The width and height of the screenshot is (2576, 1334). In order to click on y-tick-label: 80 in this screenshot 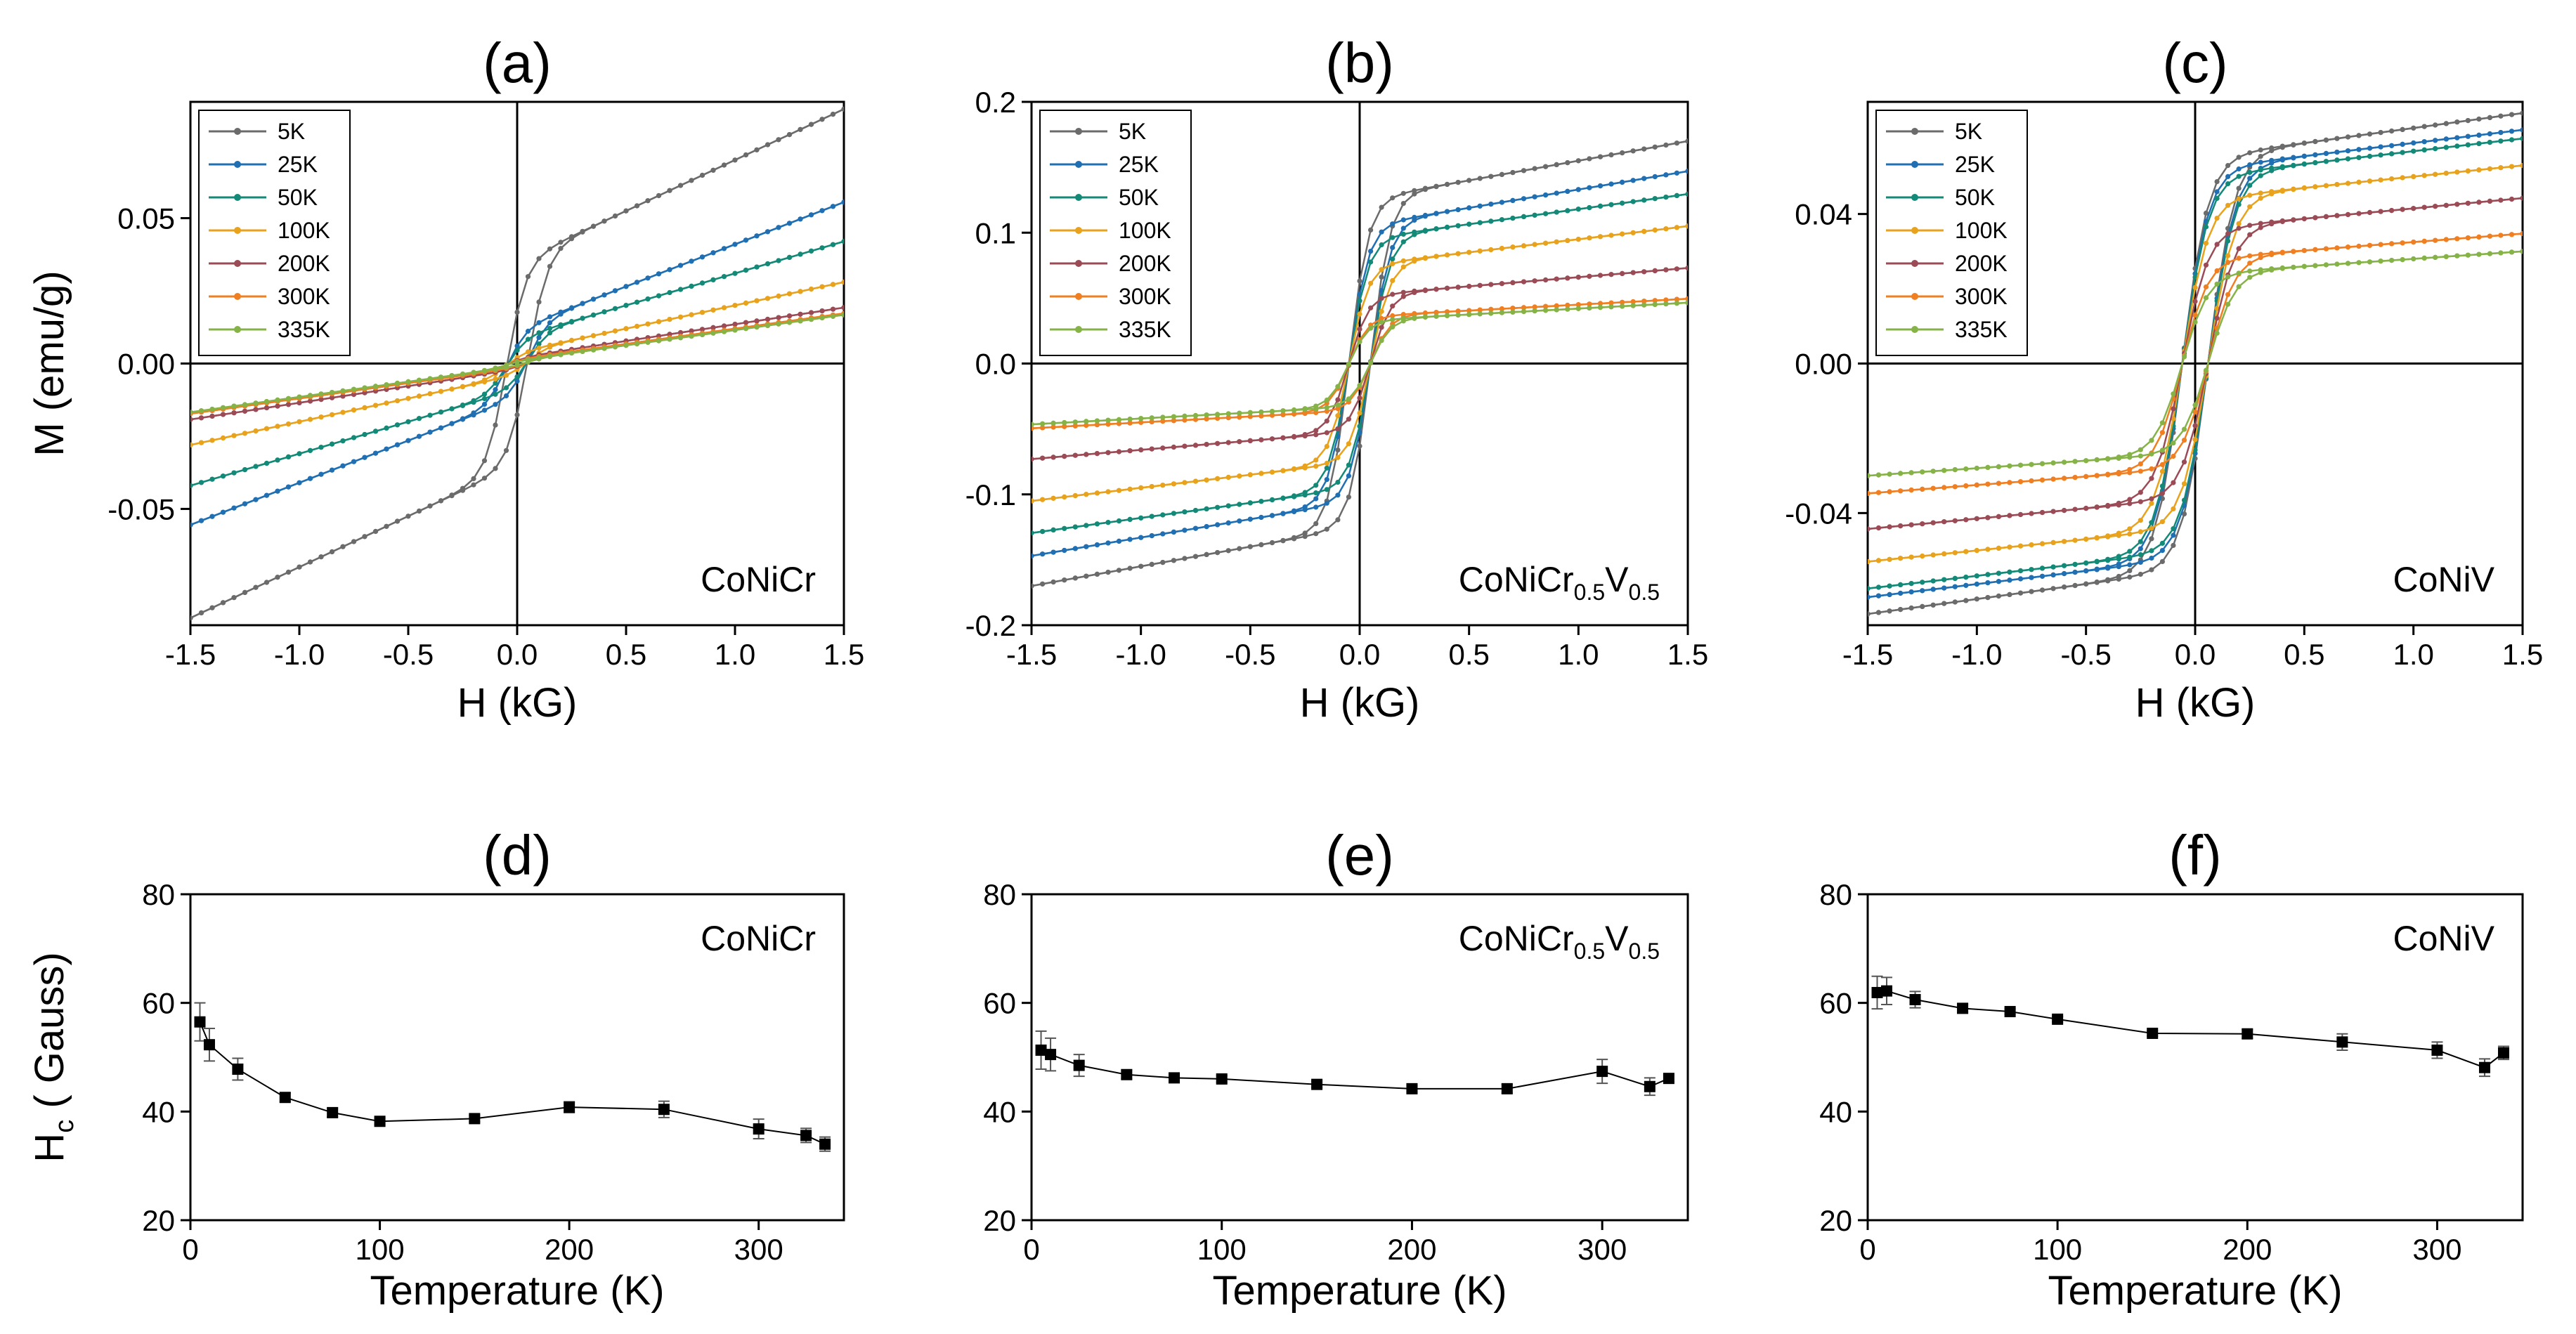, I will do `click(999, 894)`.